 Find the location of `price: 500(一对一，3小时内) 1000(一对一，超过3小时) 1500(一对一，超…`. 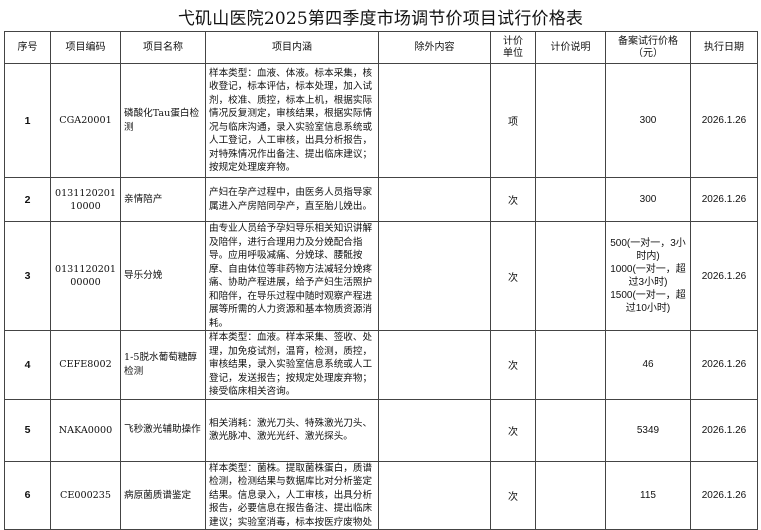

price: 500(一对一，3小时内) 1000(一对一，超过3小时) 1500(一对一，超… is located at coordinates (648, 276).